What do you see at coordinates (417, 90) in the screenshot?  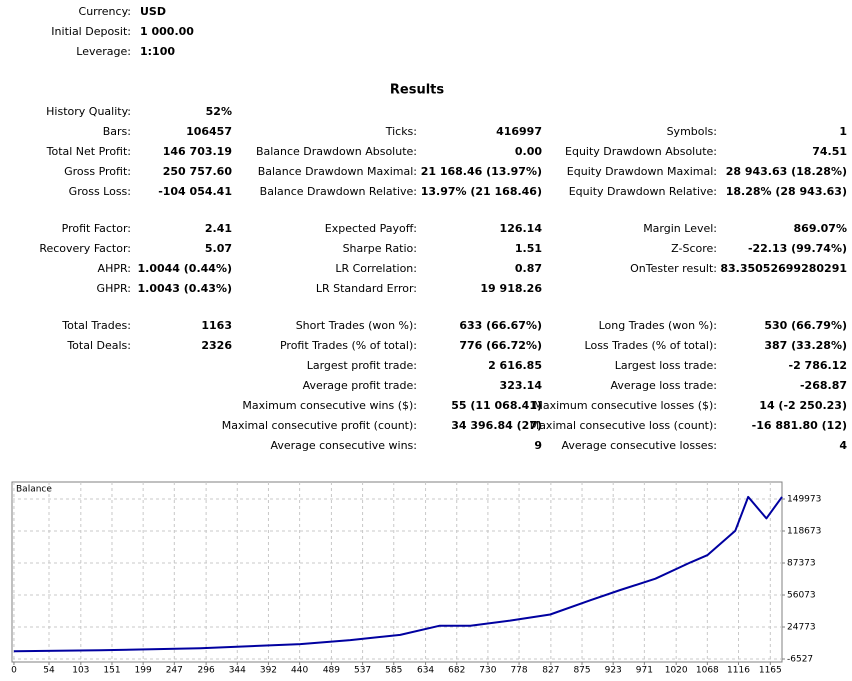 I see `results-title: Results` at bounding box center [417, 90].